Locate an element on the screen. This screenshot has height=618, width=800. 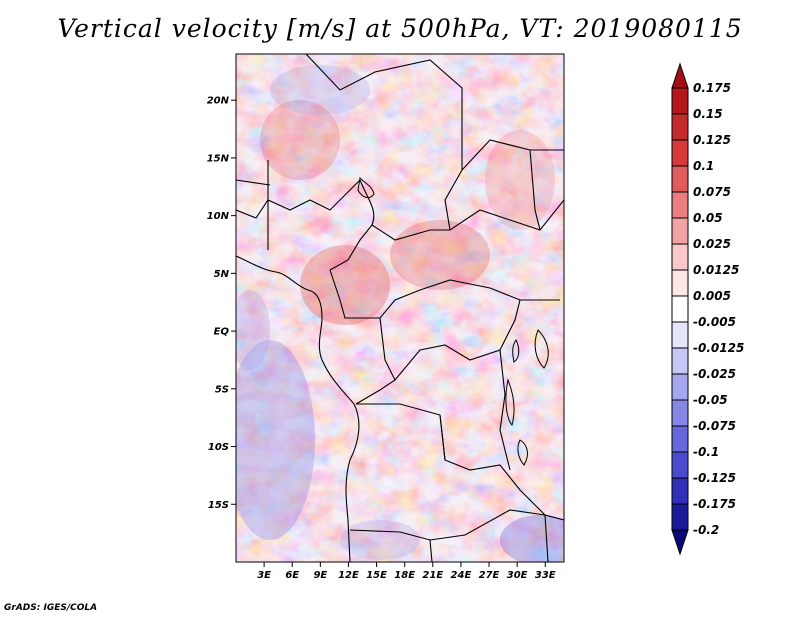
colorbar-min-triangle is located at coordinates (680, 542).